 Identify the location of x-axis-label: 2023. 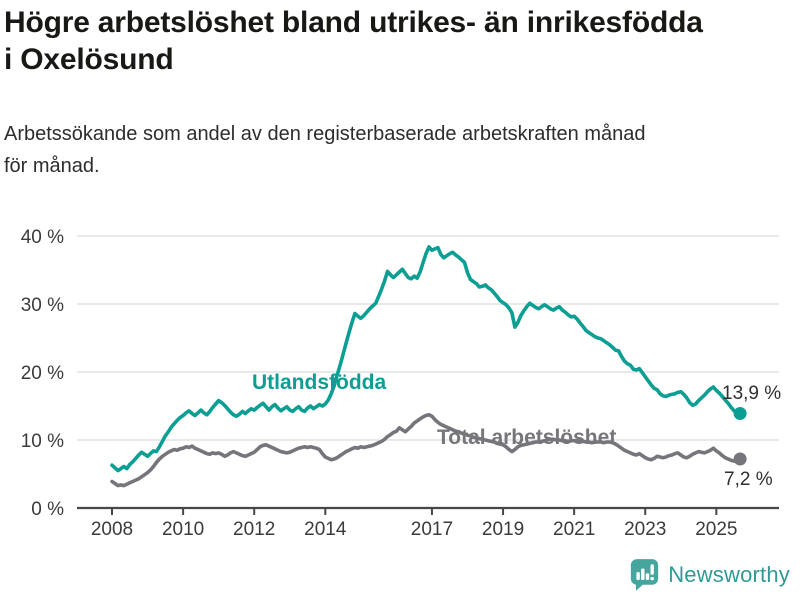
(645, 529).